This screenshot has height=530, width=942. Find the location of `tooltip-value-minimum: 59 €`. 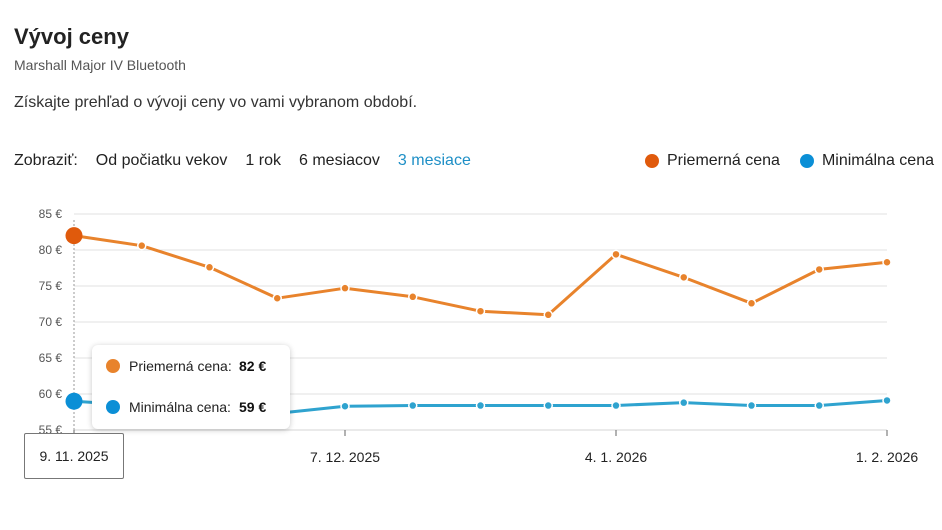

tooltip-value-minimum: 59 € is located at coordinates (253, 407).